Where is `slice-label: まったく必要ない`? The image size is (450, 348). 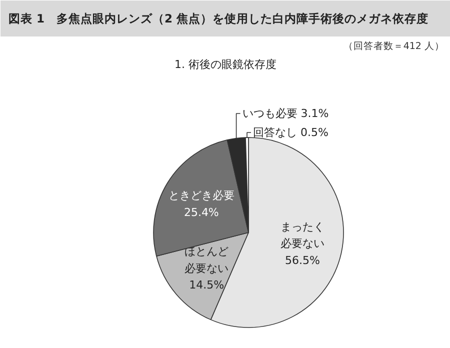 slice-label: まったく必要ない is located at coordinates (302, 235).